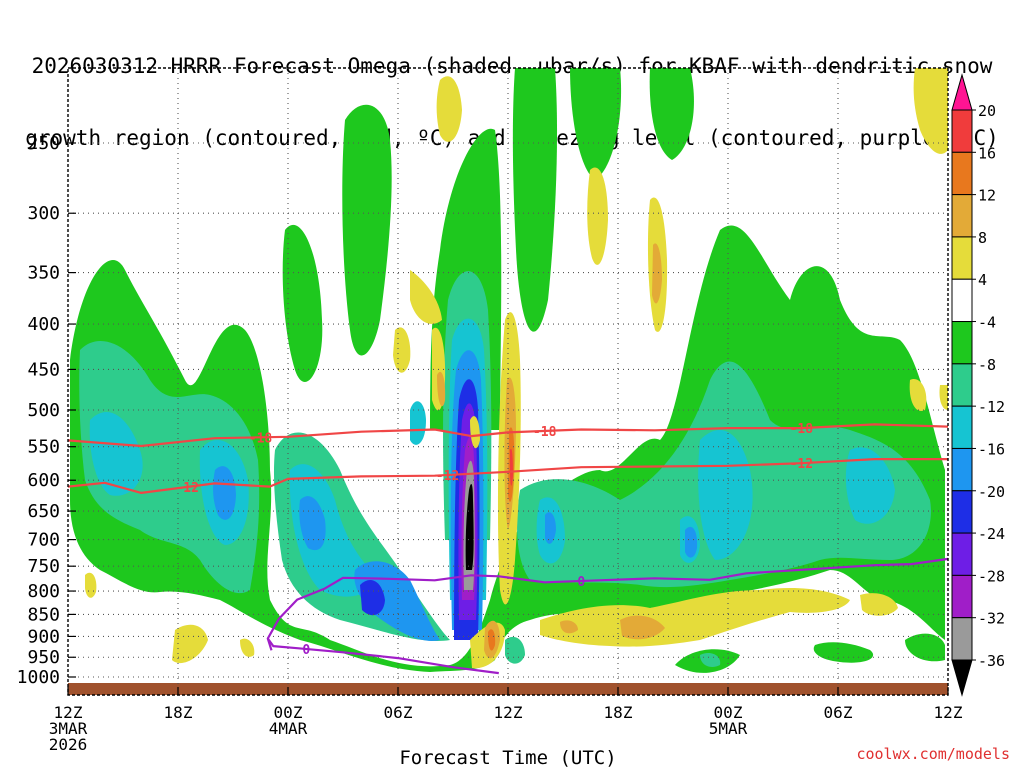 Image resolution: width=1024 pixels, height=768 pixels. Describe the element at coordinates (43, 540) in the screenshot. I see `y-tick-label: 700` at that location.